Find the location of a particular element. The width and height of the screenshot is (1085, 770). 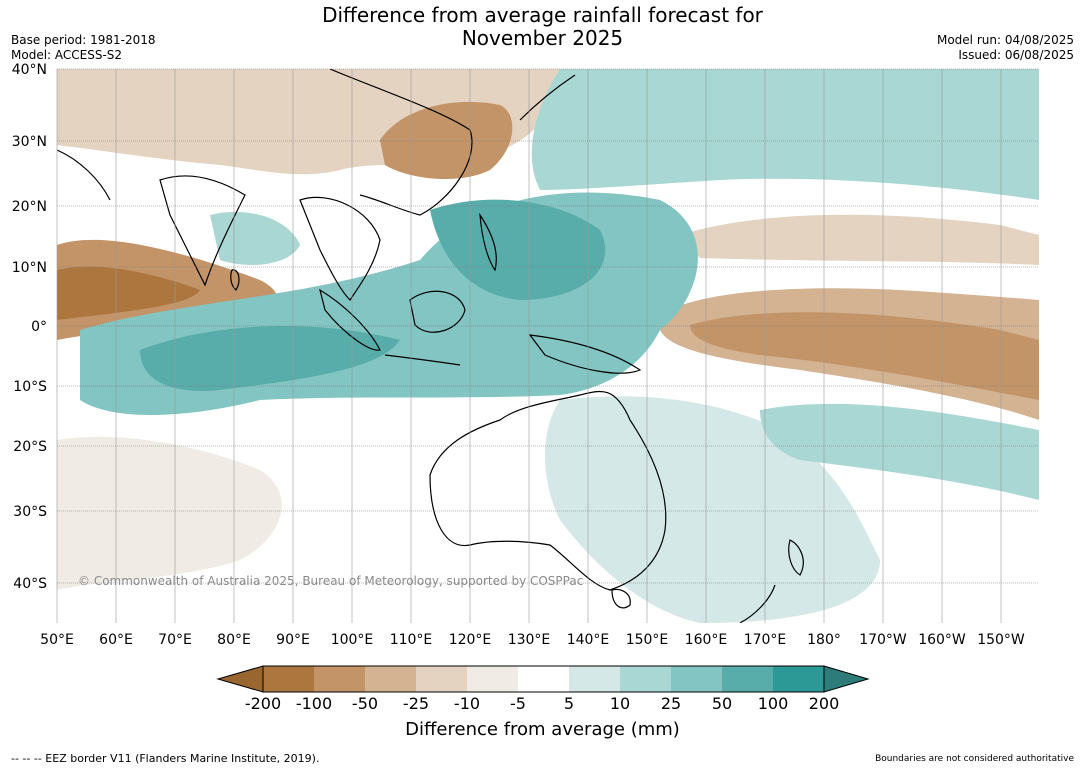

colorbar-extend-low is located at coordinates (240, 679).